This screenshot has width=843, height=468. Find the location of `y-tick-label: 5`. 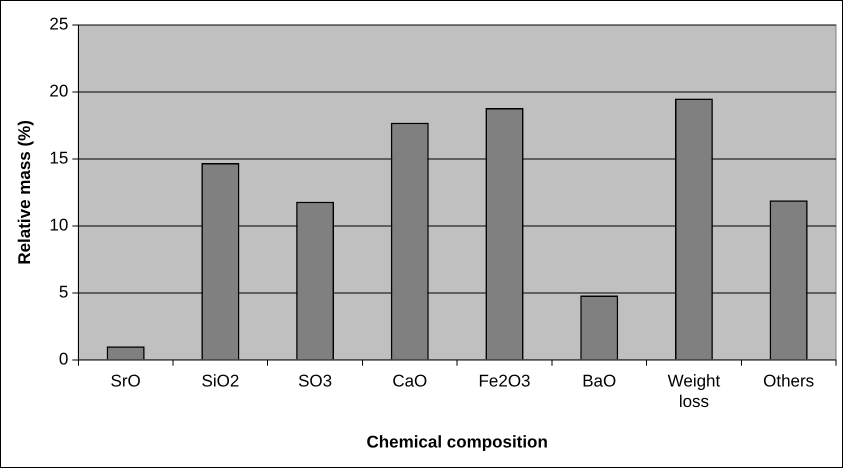

y-tick-label: 5 is located at coordinates (63, 292).